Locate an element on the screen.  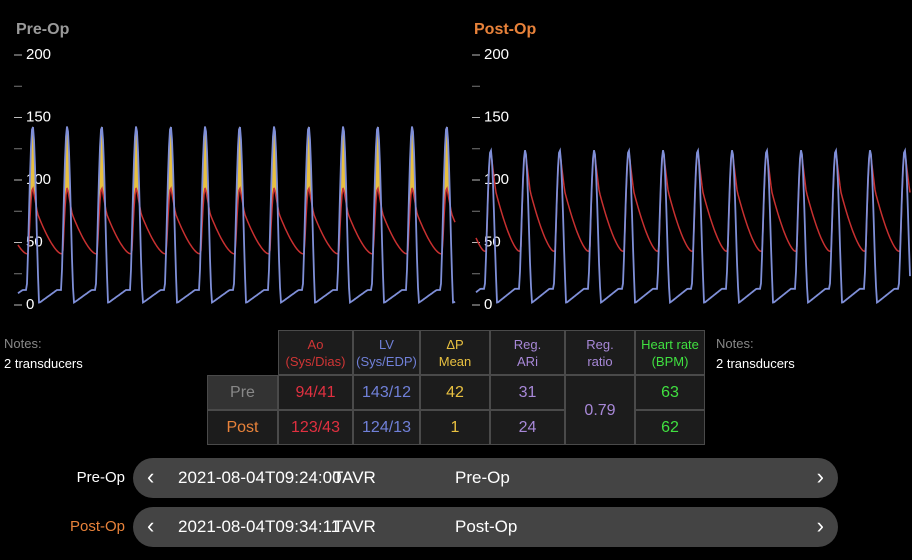
column-header: Reg. ratio is located at coordinates (600, 352).